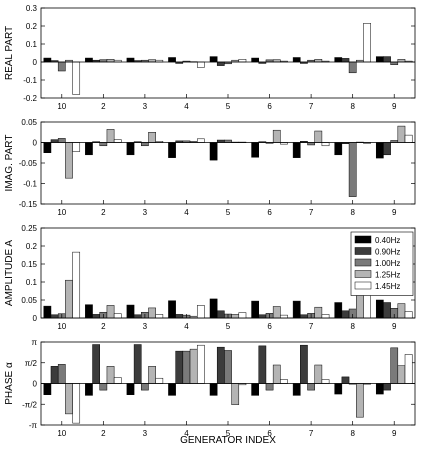 Image resolution: width=423 pixels, height=450 pixels. Describe the element at coordinates (31, 363) in the screenshot. I see `y-tick-label: π/2` at that location.